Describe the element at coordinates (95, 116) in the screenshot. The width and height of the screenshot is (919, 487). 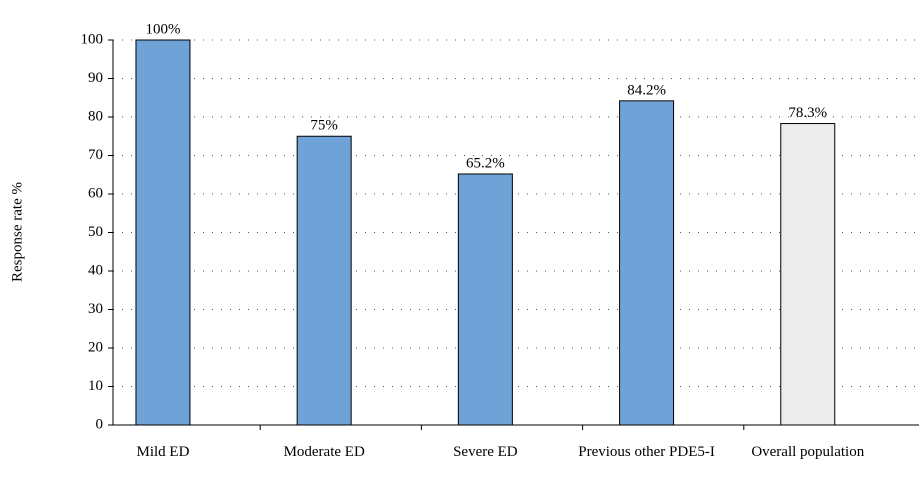
I see `y-tick-label: 80` at that location.